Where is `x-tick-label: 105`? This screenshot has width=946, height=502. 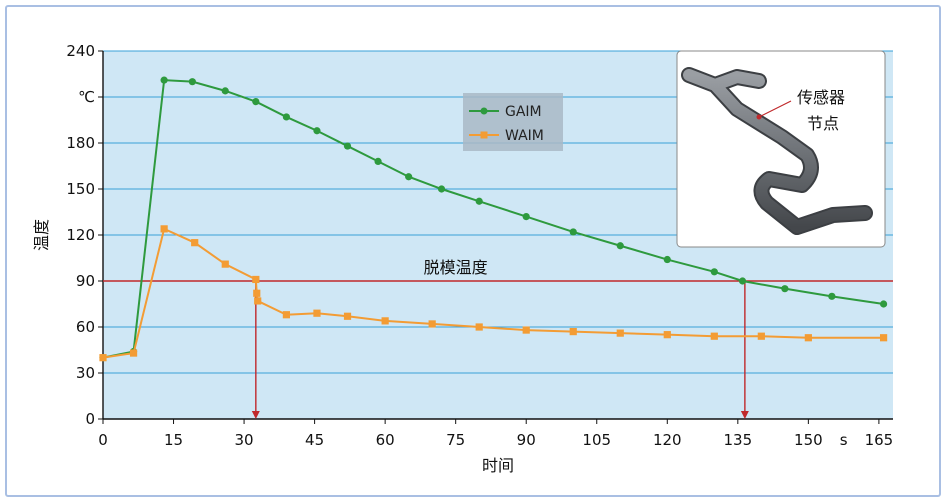 x-tick-label: 105 is located at coordinates (596, 440).